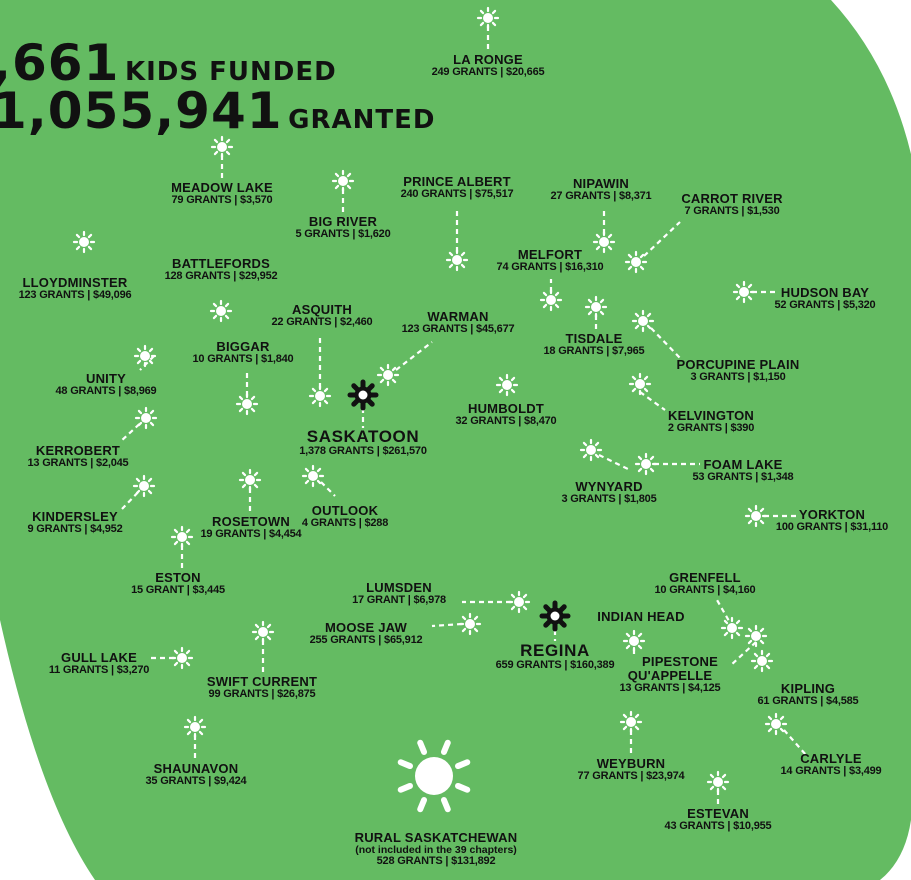 The image size is (911, 880). I want to click on city-kerrobert: KERROBERT 13 GRANTS | $2,045, so click(78, 456).